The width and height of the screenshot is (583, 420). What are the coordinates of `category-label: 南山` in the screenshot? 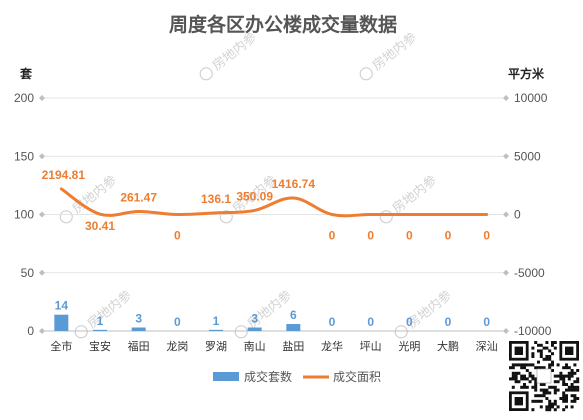 It's located at (255, 346).